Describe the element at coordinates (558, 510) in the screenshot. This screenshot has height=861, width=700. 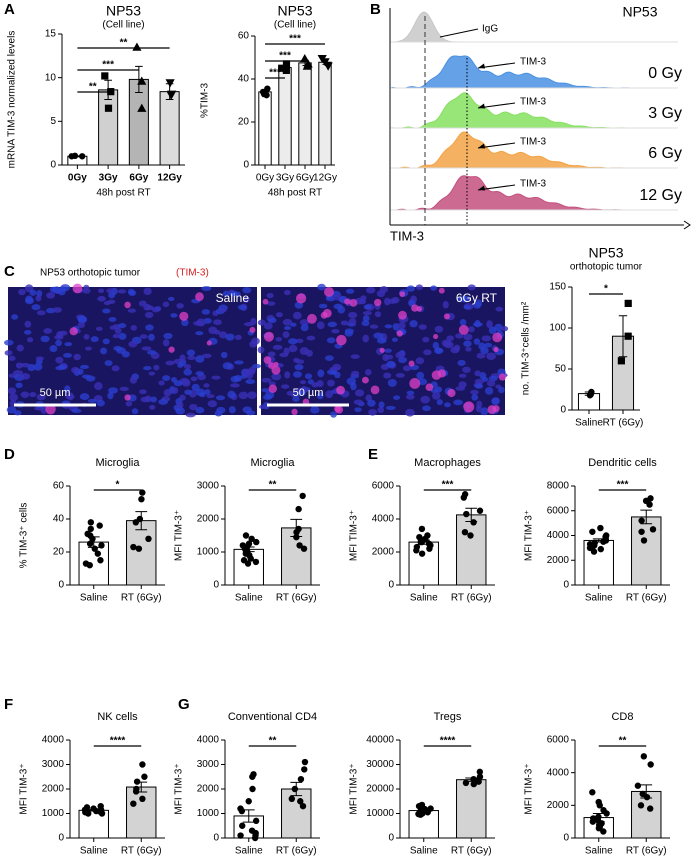
I see `y-tick-label: 6000` at that location.